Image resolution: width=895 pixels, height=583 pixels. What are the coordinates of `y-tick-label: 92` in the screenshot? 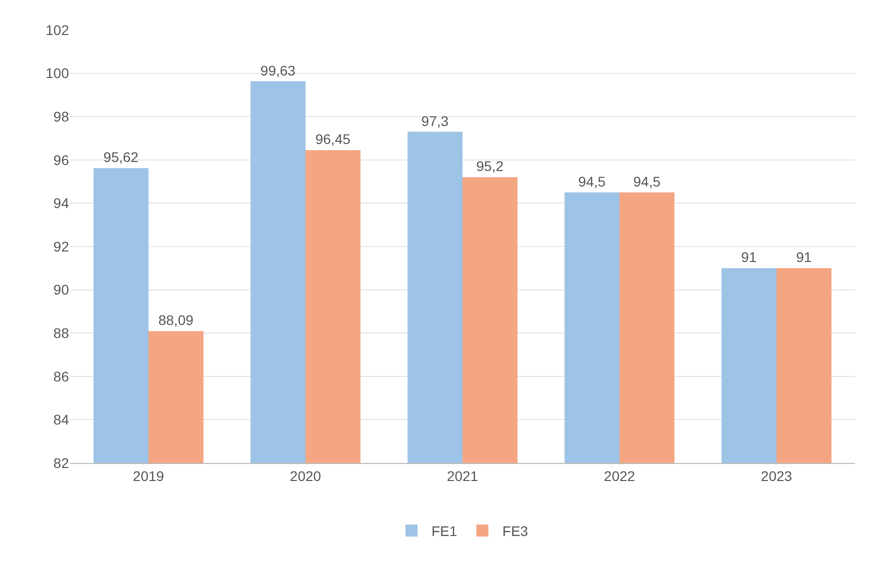 It's located at (61, 246).